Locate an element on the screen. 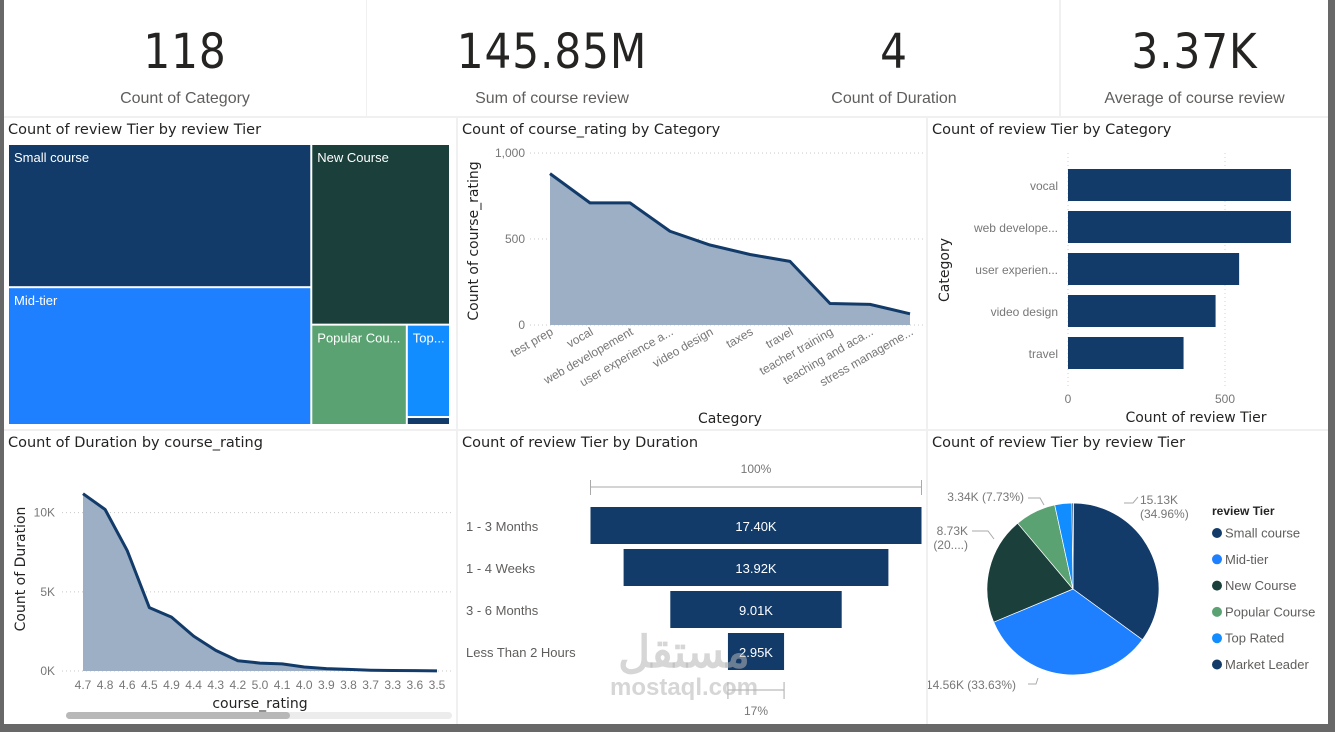  treemap-tile-label: Small course is located at coordinates (51, 157).